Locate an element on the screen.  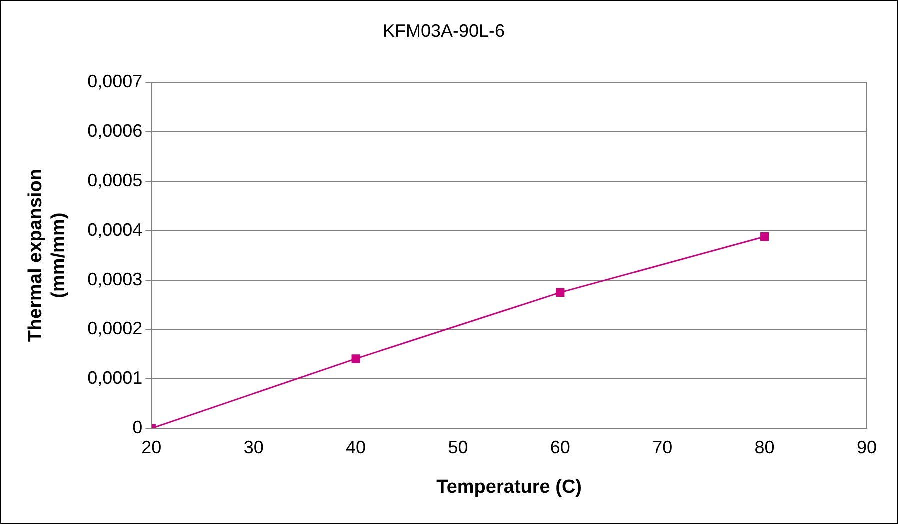
x-tick-label: 30 is located at coordinates (254, 447).